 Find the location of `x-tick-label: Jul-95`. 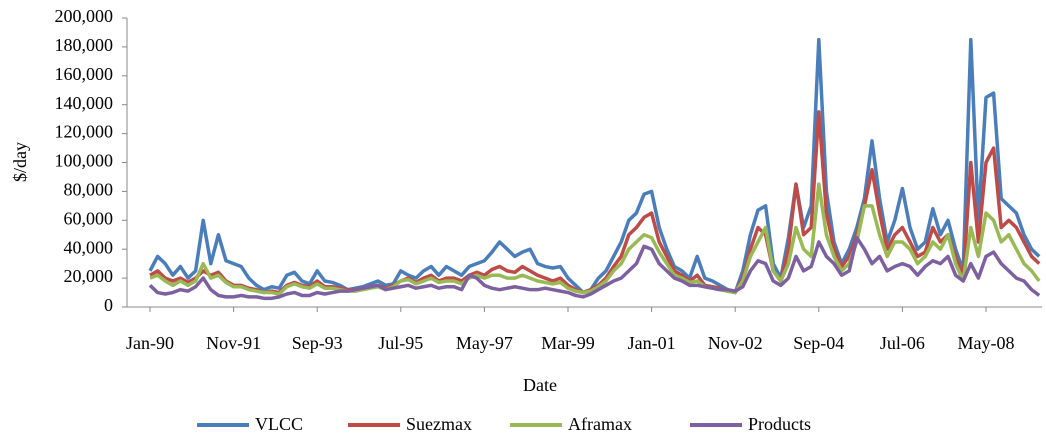

x-tick-label: Jul-95 is located at coordinates (400, 343).